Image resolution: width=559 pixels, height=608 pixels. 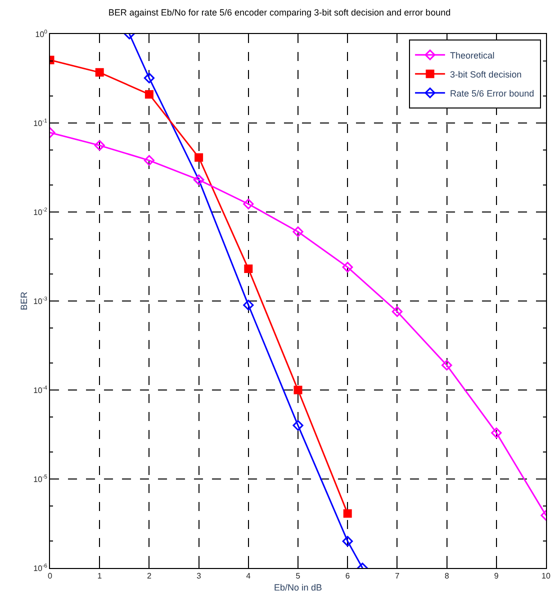 I want to click on y-tick-label: 10$^{0}$, so click(x=41, y=34).